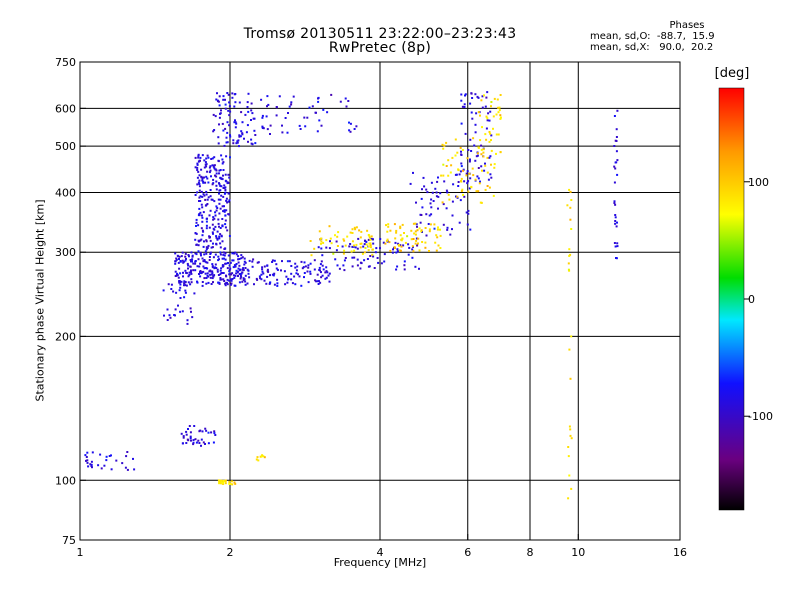 The image size is (800, 600). Describe the element at coordinates (652, 36) in the screenshot. I see `stats-o-line: mean, sd,O: -88.7, 15.9` at that location.